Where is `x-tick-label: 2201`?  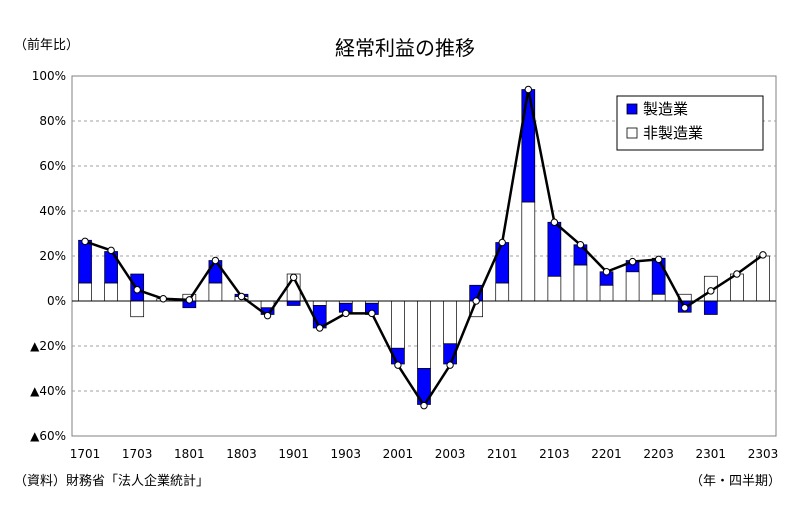
x-tick-label: 2201 is located at coordinates (606, 454).